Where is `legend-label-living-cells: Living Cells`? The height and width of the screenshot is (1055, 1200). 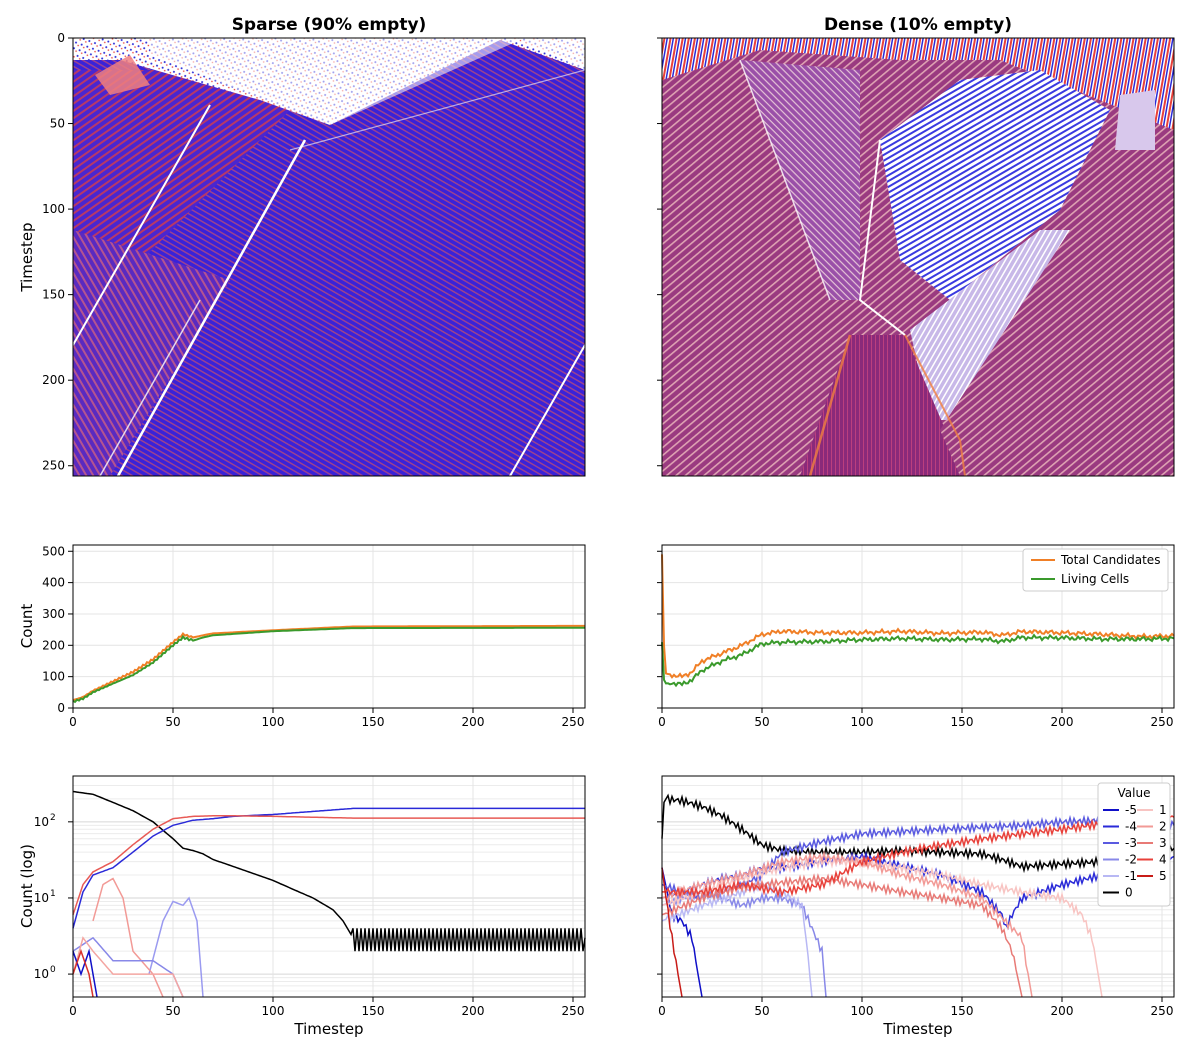 legend-label-living-cells: Living Cells is located at coordinates (1095, 579).